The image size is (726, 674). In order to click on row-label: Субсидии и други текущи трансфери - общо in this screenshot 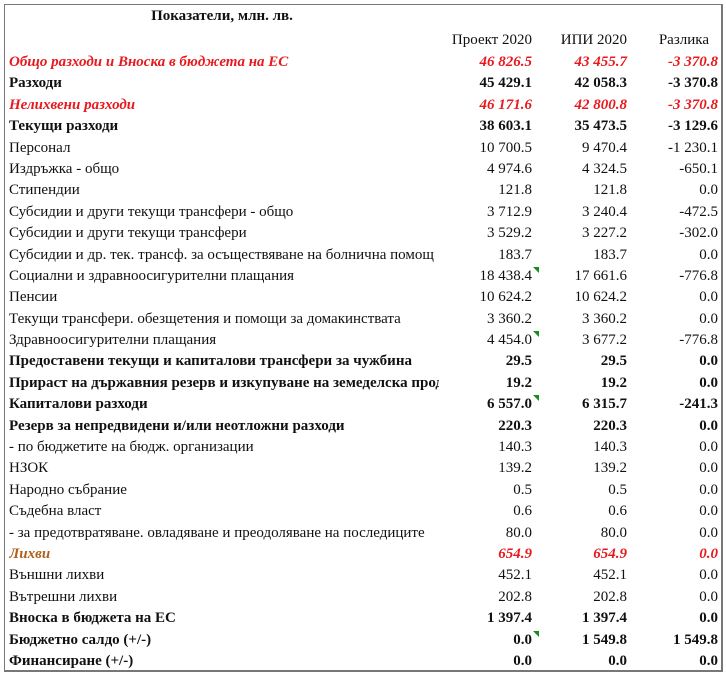, I will do `click(151, 211)`.